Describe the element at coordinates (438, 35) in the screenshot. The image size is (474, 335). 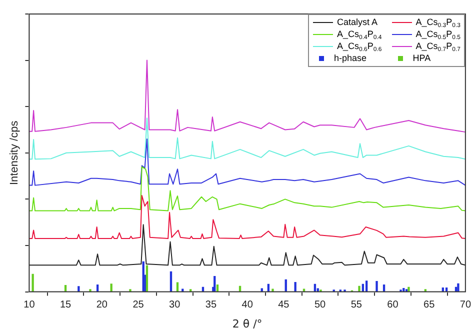
I see `legend-label: A_Cs$_{0.5}$P$_{0.5}$` at that location.